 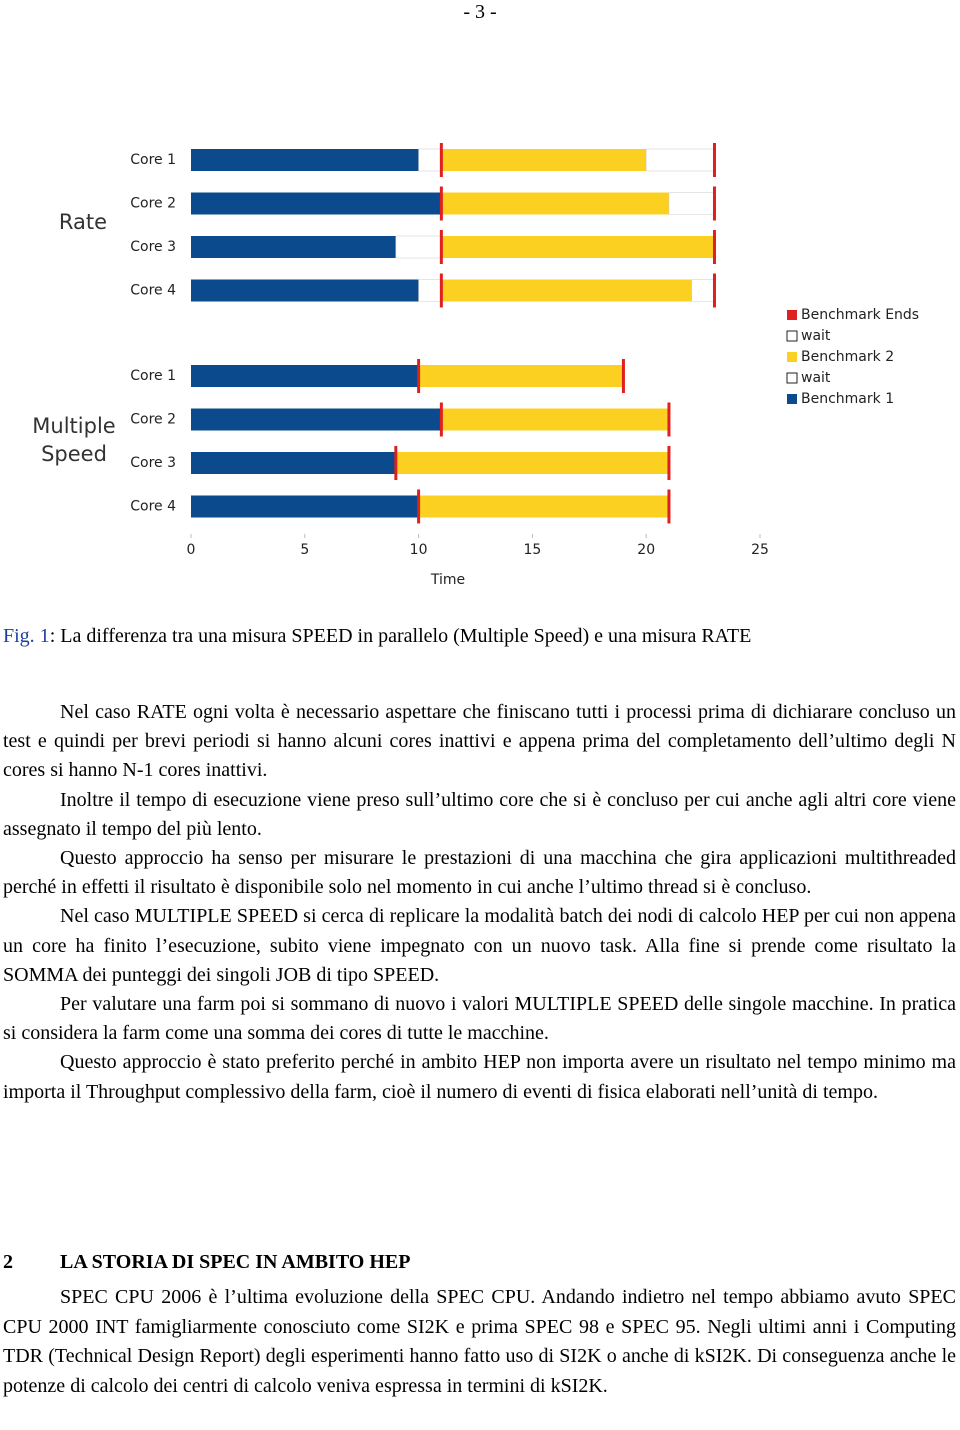 I want to click on x-tick-label: 0, so click(x=191, y=550).